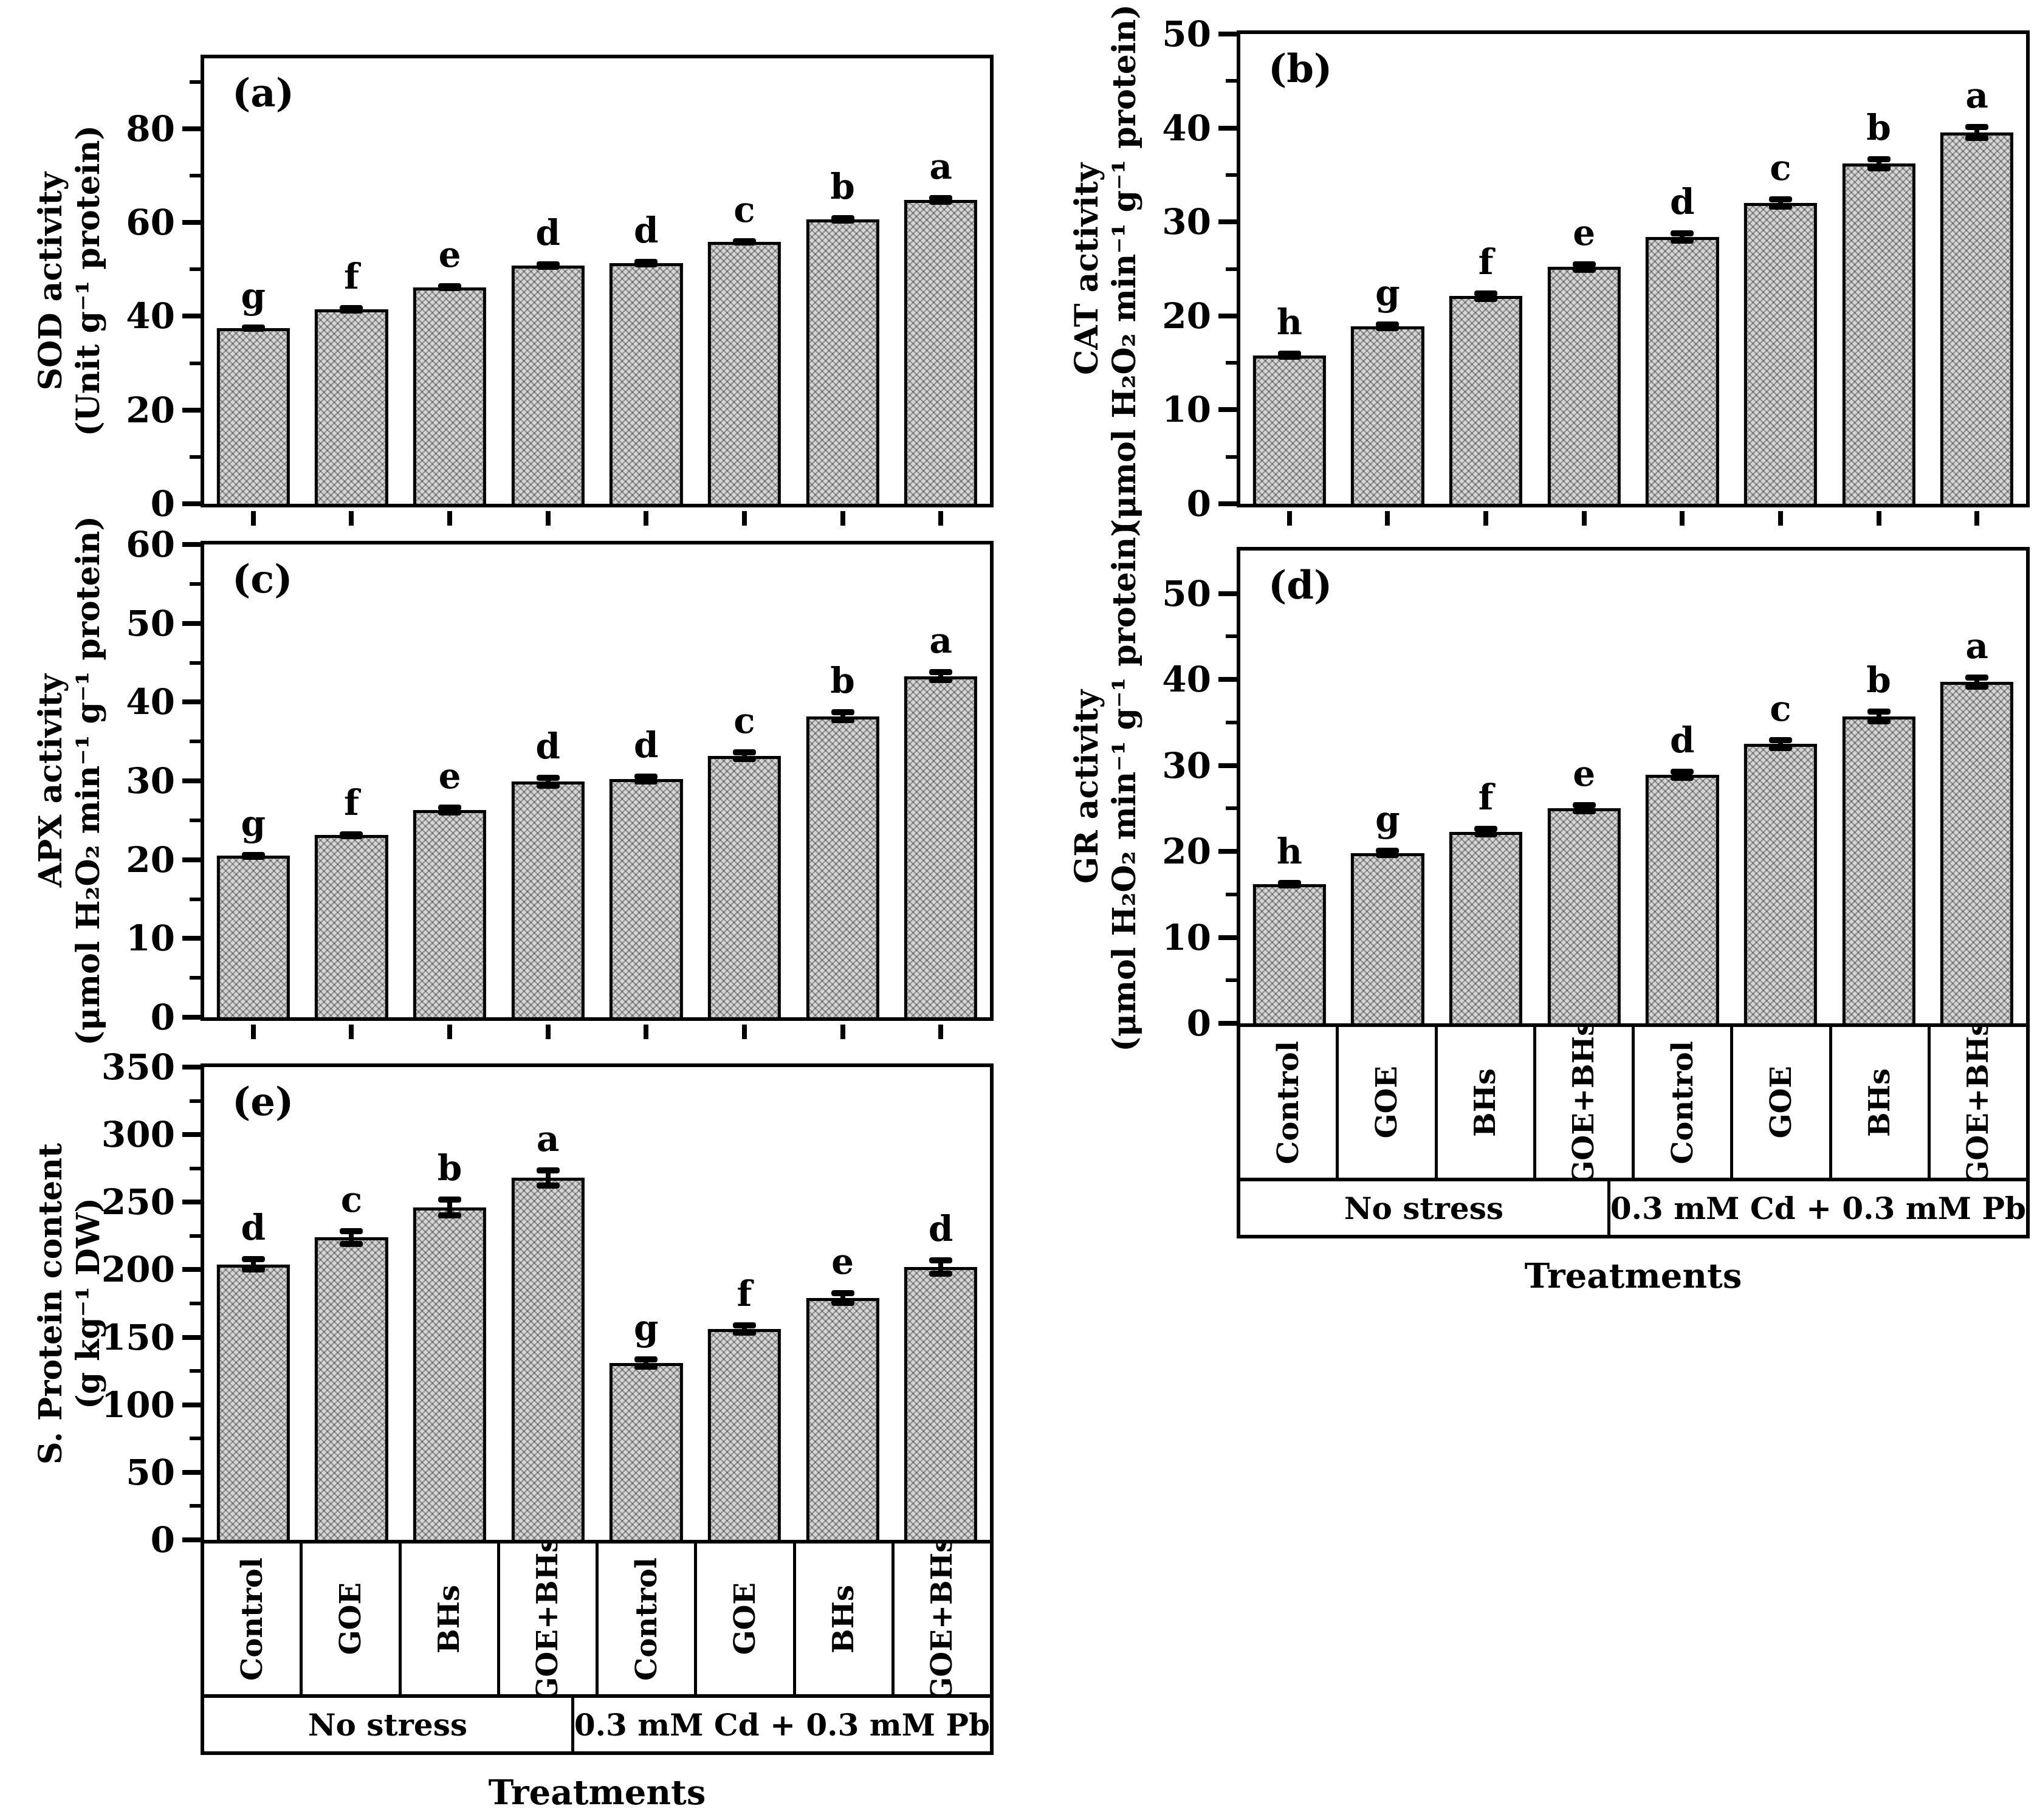 This screenshot has height=1820, width=2037. I want to click on panel-label: (c), so click(262, 579).